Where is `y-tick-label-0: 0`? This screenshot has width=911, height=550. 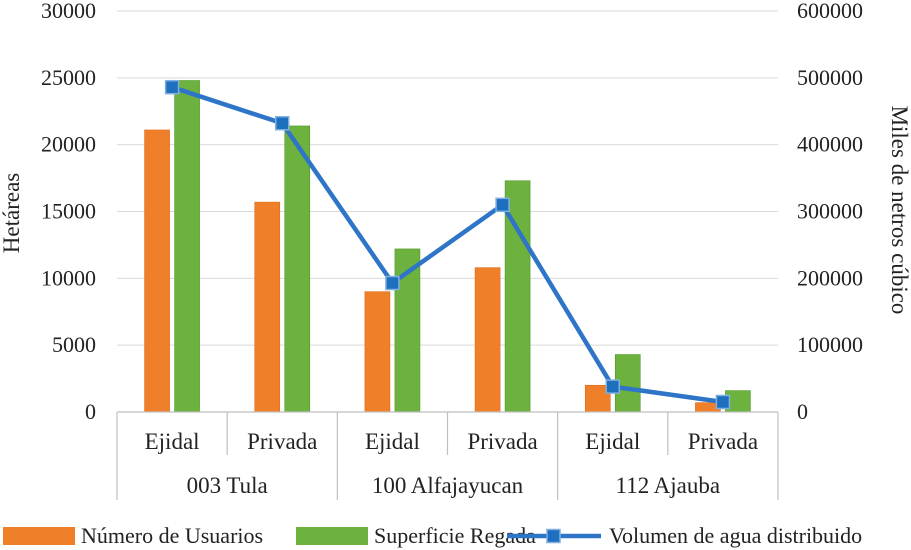 y-tick-label-0: 0 is located at coordinates (90, 411).